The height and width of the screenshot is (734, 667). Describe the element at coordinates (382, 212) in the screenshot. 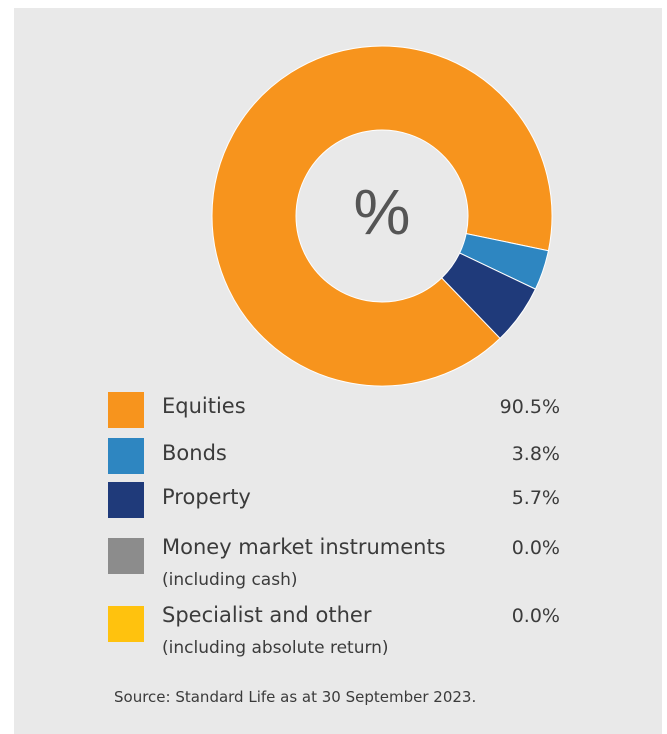

I see `center-percent-label: %` at that location.